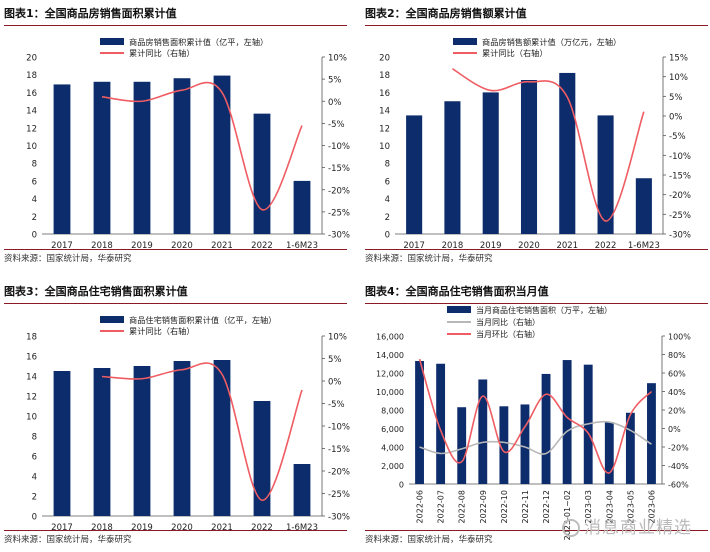 The image size is (710, 552). I want to click on series-line, so click(535, 416).